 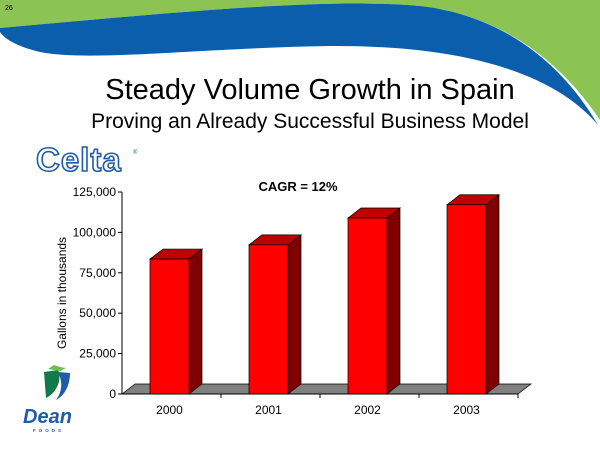 What do you see at coordinates (367, 410) in the screenshot?
I see `x-tick-label: 2002` at bounding box center [367, 410].